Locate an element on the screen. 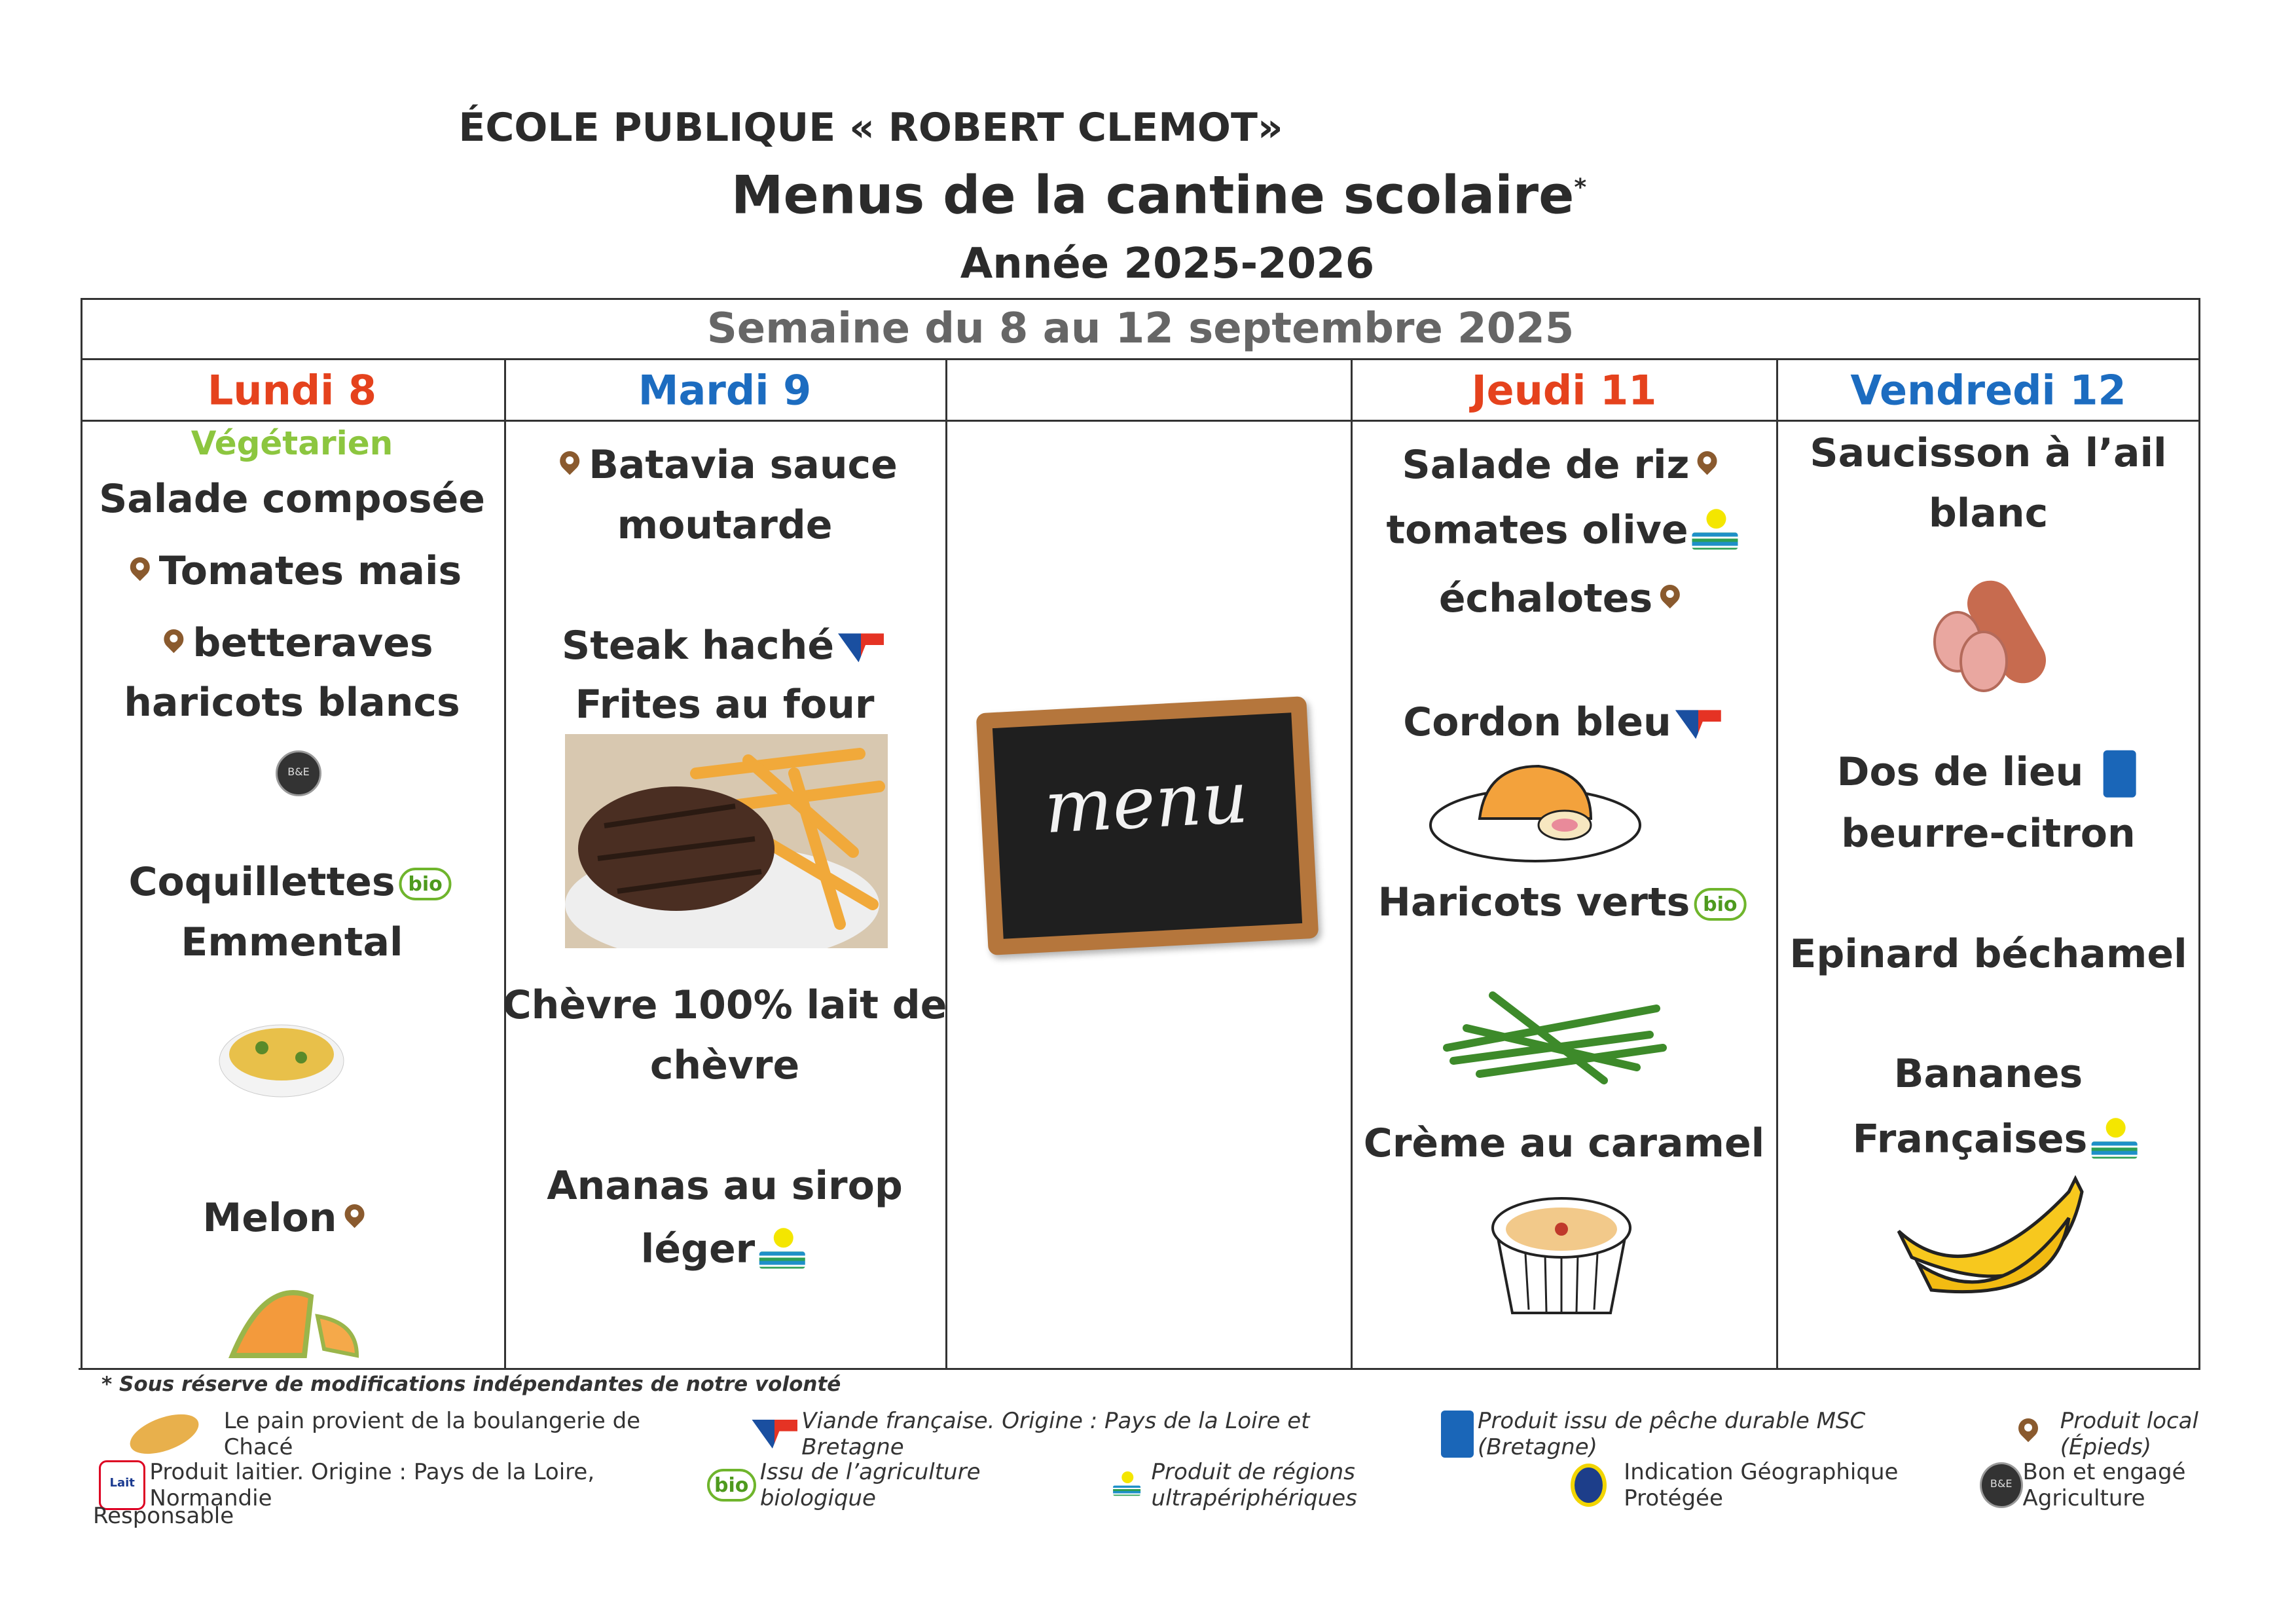 This screenshot has height=1624, width=2296. table-border-top is located at coordinates (1140, 299).